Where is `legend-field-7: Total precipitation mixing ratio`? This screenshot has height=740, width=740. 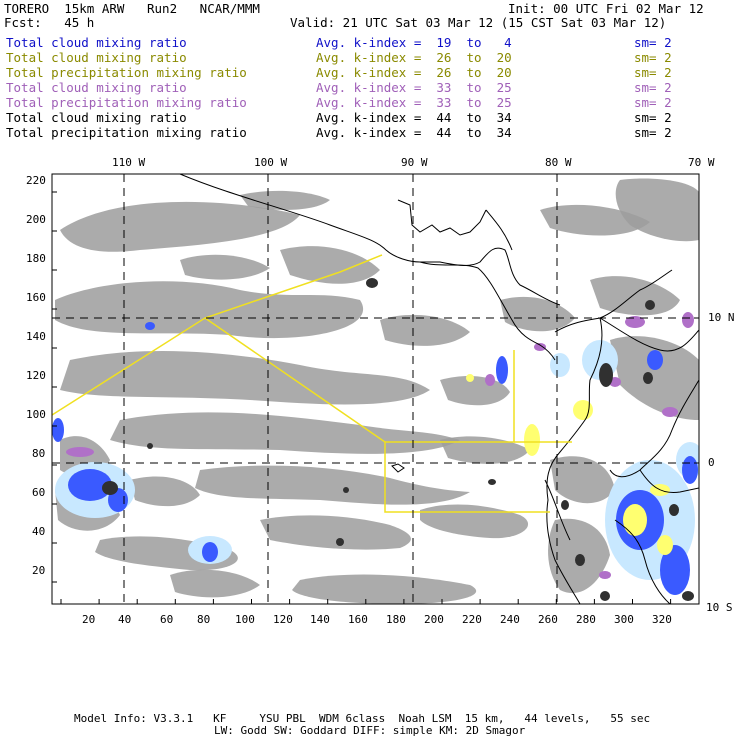 legend-field-7: Total precipitation mixing ratio is located at coordinates (126, 132).